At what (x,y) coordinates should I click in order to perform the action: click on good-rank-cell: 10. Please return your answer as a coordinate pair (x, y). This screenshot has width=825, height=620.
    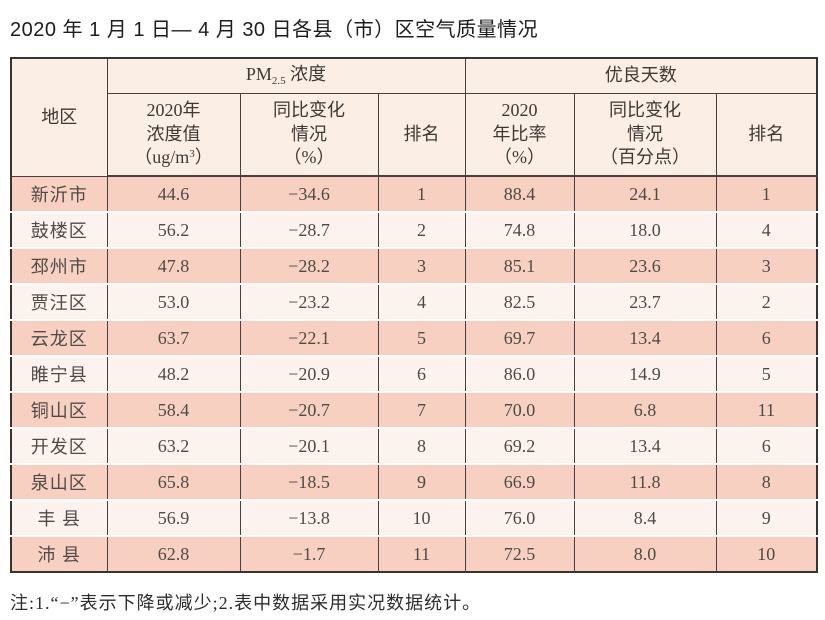
    Looking at the image, I should click on (766, 554).